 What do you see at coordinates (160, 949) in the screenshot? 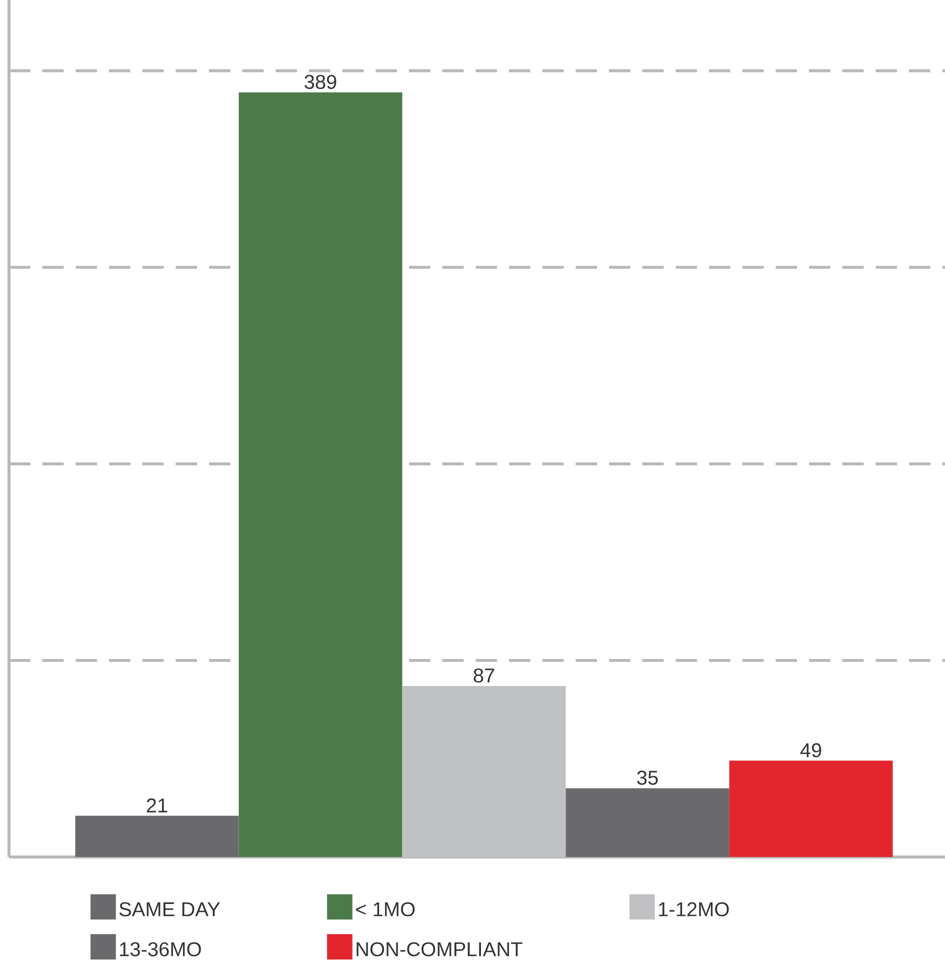
I see `legend-label: 13-36MO` at bounding box center [160, 949].